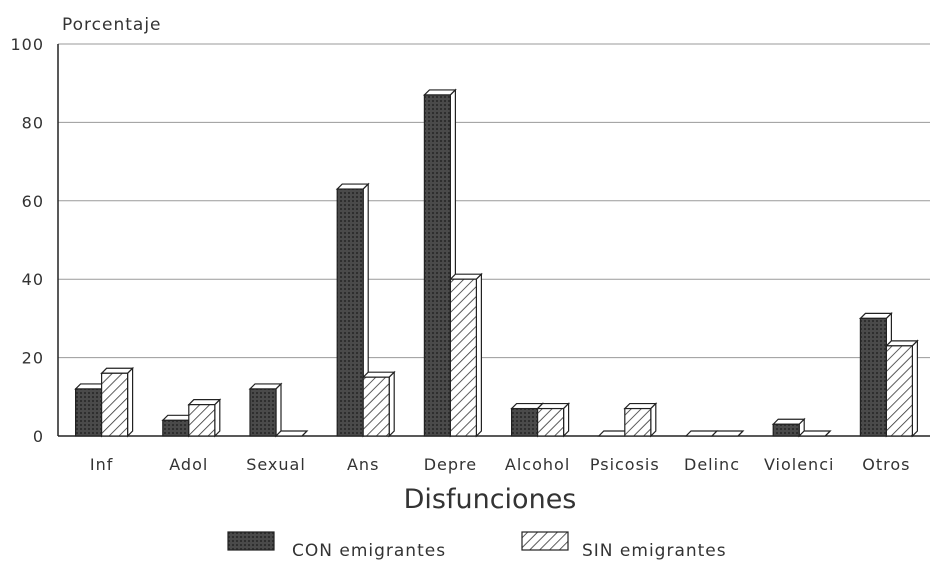  Describe the element at coordinates (886, 464) in the screenshot. I see `x-tick-label: Otros` at that location.